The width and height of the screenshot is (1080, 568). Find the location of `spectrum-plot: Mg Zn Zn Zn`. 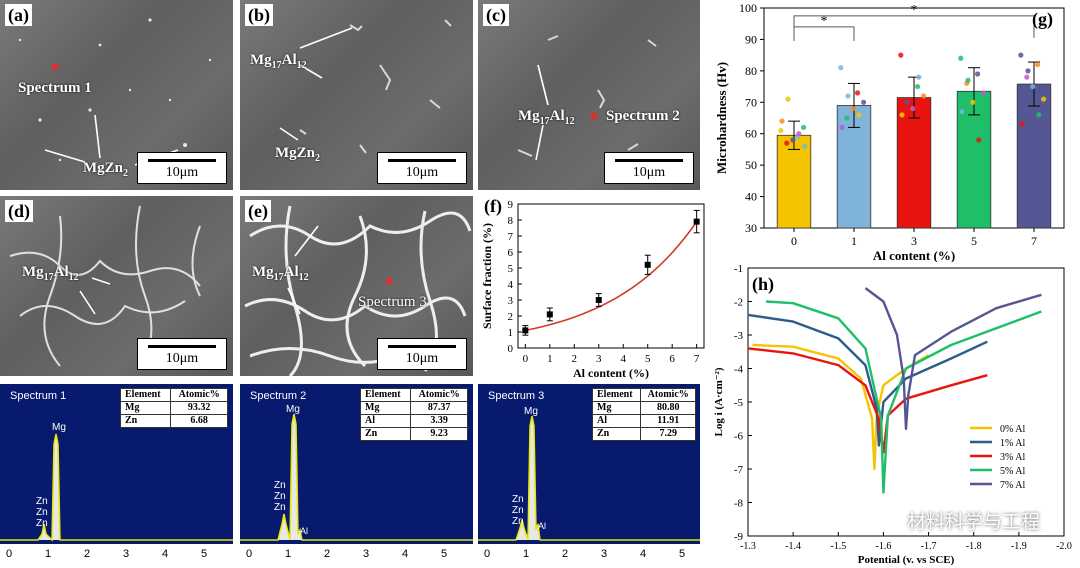

spectrum-plot: Mg Zn Zn Zn is located at coordinates (116, 482).